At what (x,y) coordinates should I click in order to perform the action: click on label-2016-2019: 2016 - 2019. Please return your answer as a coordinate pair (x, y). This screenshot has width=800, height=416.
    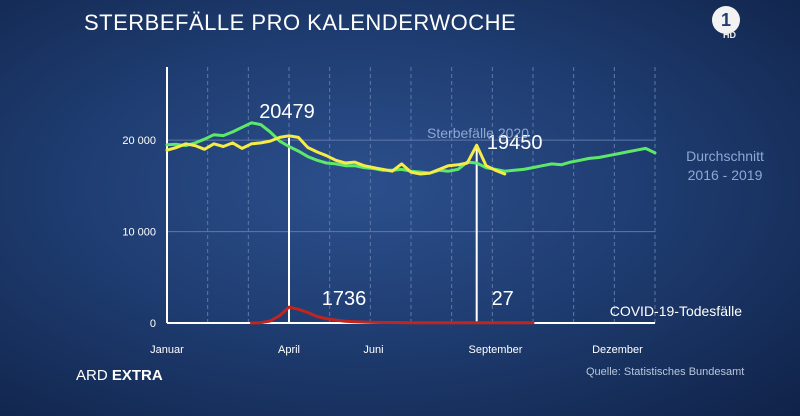
    Looking at the image, I should click on (725, 175).